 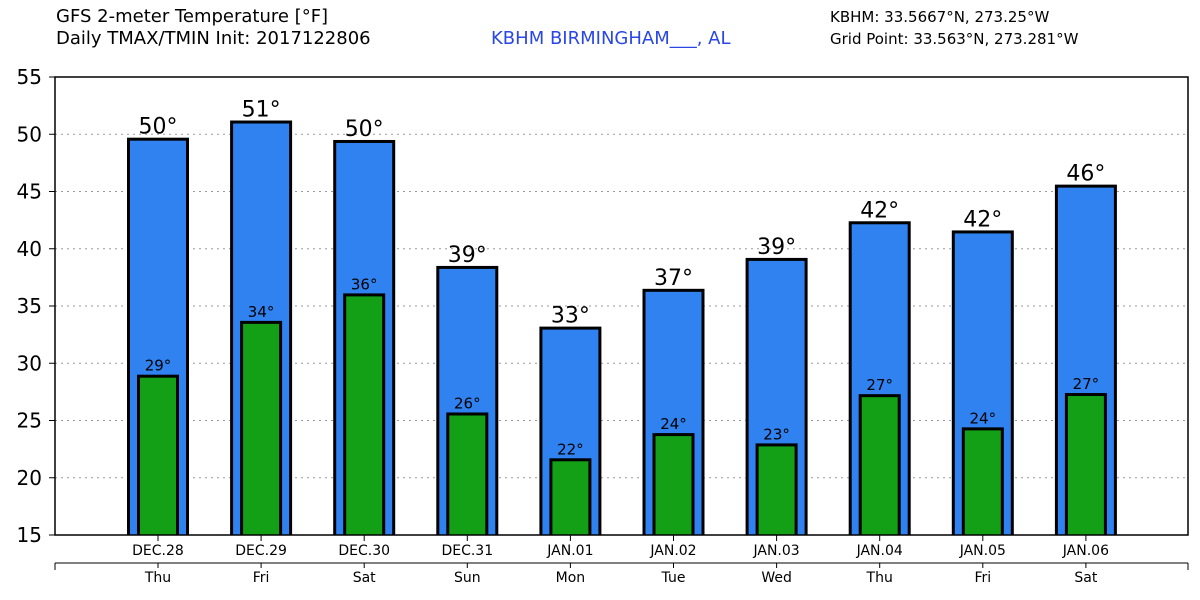 What do you see at coordinates (29, 535) in the screenshot?
I see `y-tick-label: 15` at bounding box center [29, 535].